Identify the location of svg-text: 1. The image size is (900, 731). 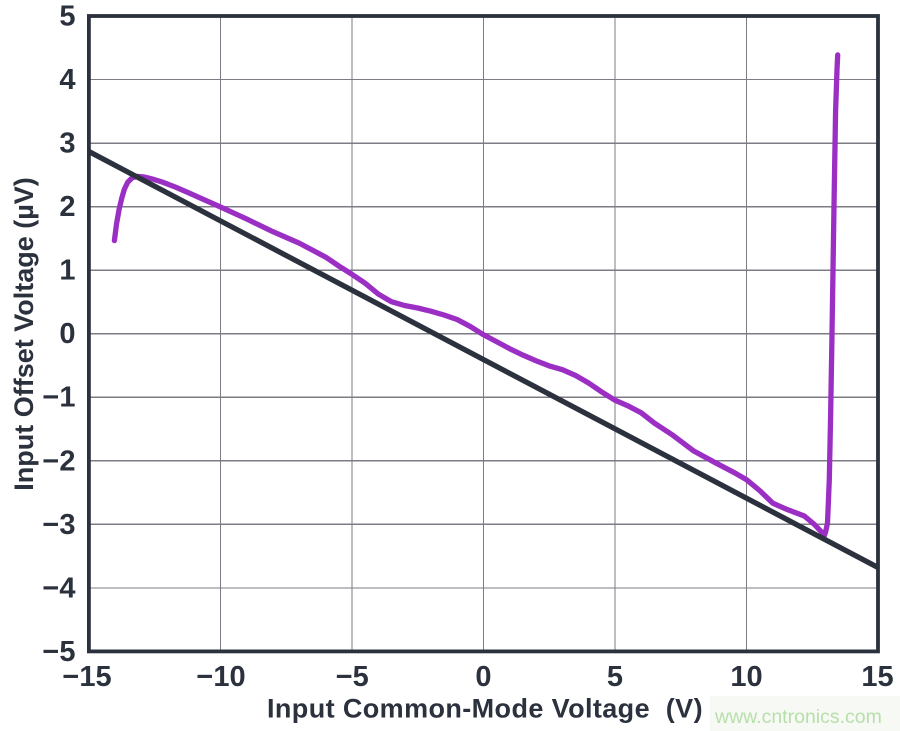
(67, 271).